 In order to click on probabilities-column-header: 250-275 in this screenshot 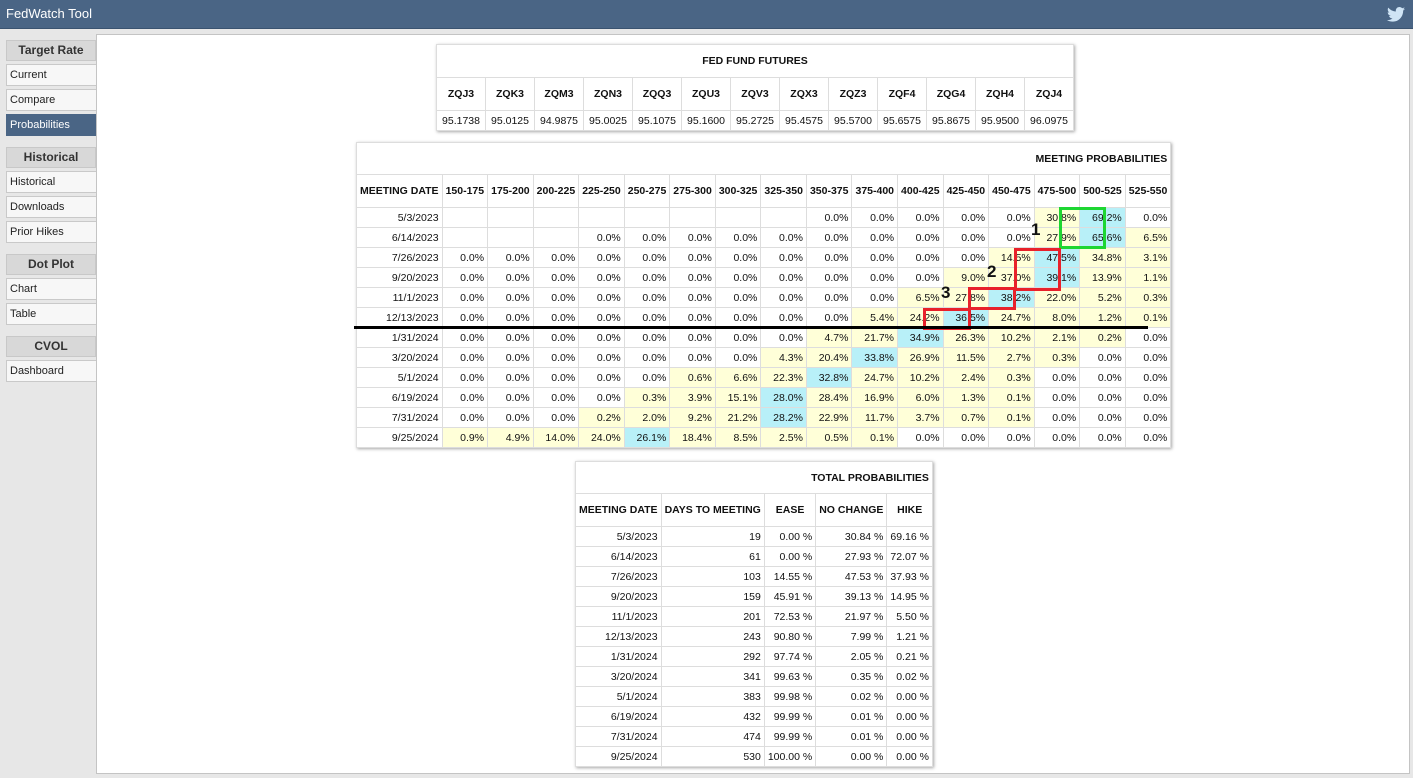, I will do `click(647, 191)`.